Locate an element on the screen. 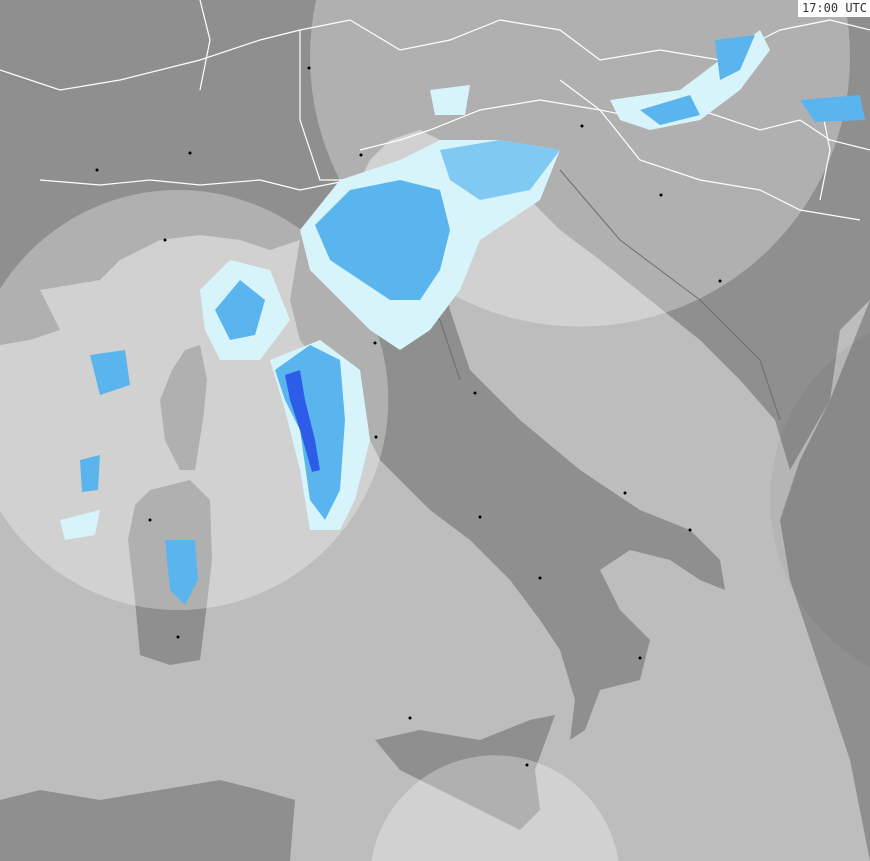 The image size is (870, 861). land-sicily is located at coordinates (465, 772).